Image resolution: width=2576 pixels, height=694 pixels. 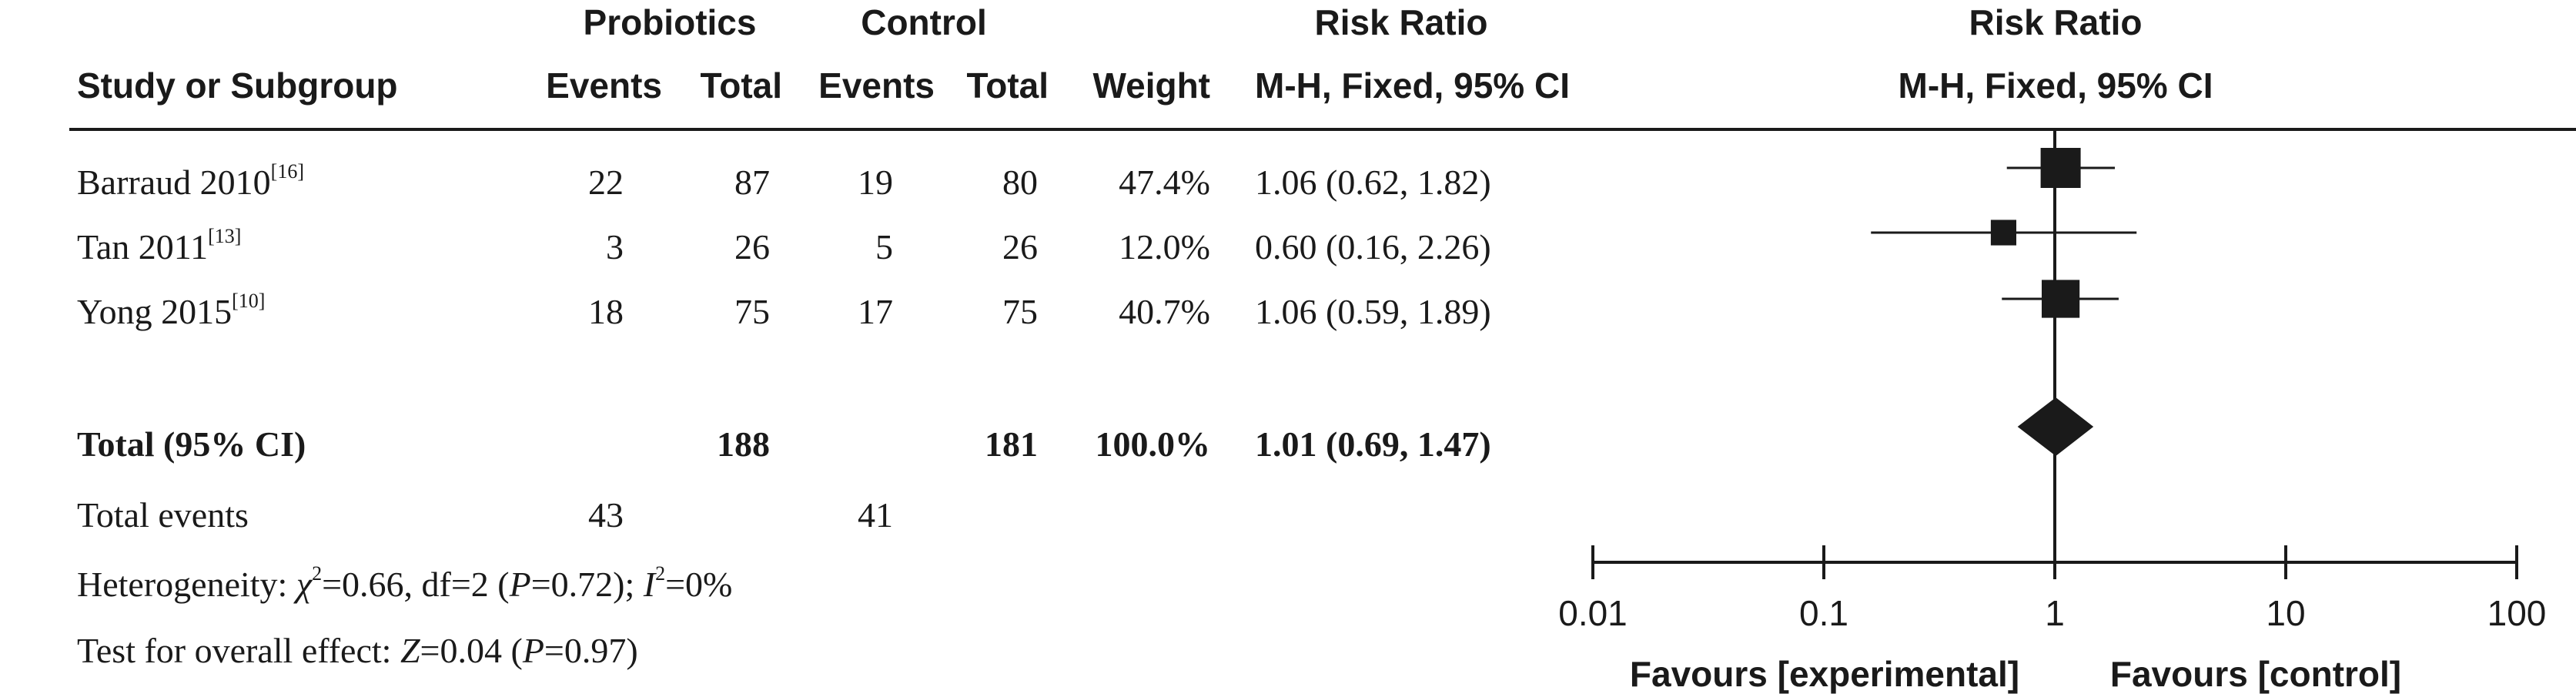 What do you see at coordinates (533, 650) in the screenshot?
I see `overall-p: P` at bounding box center [533, 650].